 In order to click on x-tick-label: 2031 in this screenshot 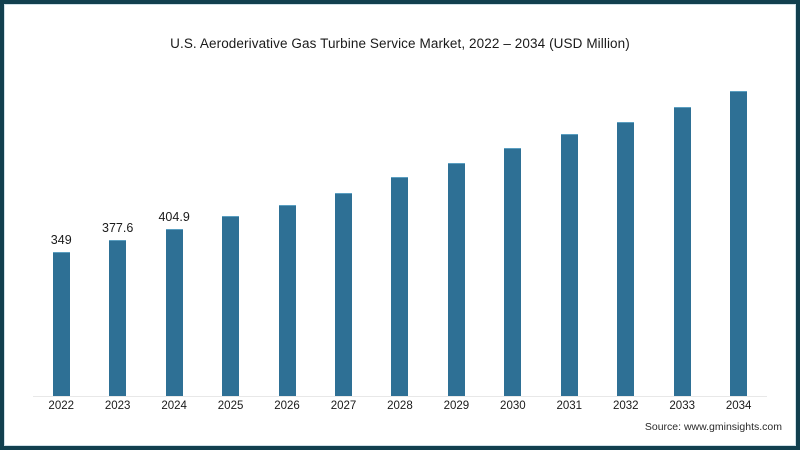, I will do `click(569, 406)`.